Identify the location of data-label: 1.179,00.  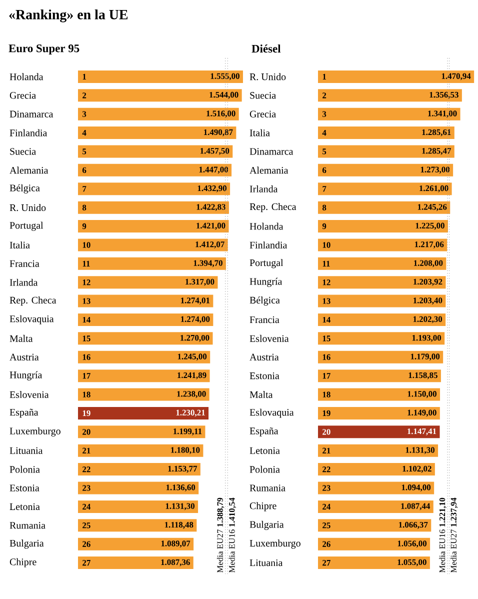
(425, 357).